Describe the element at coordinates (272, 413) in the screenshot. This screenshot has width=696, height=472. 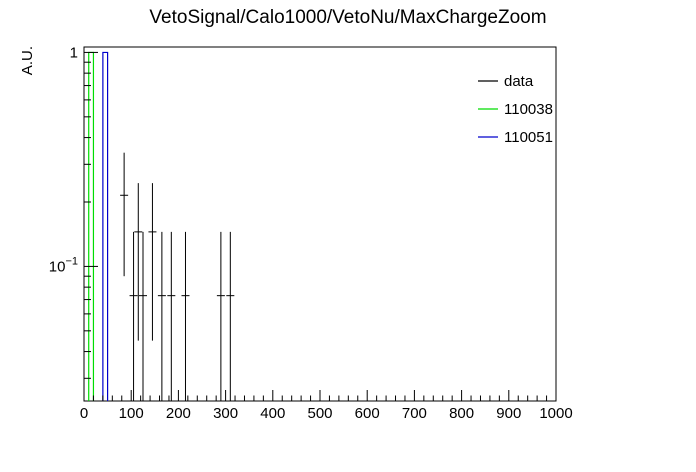
I see `x-tick-label: 400` at that location.